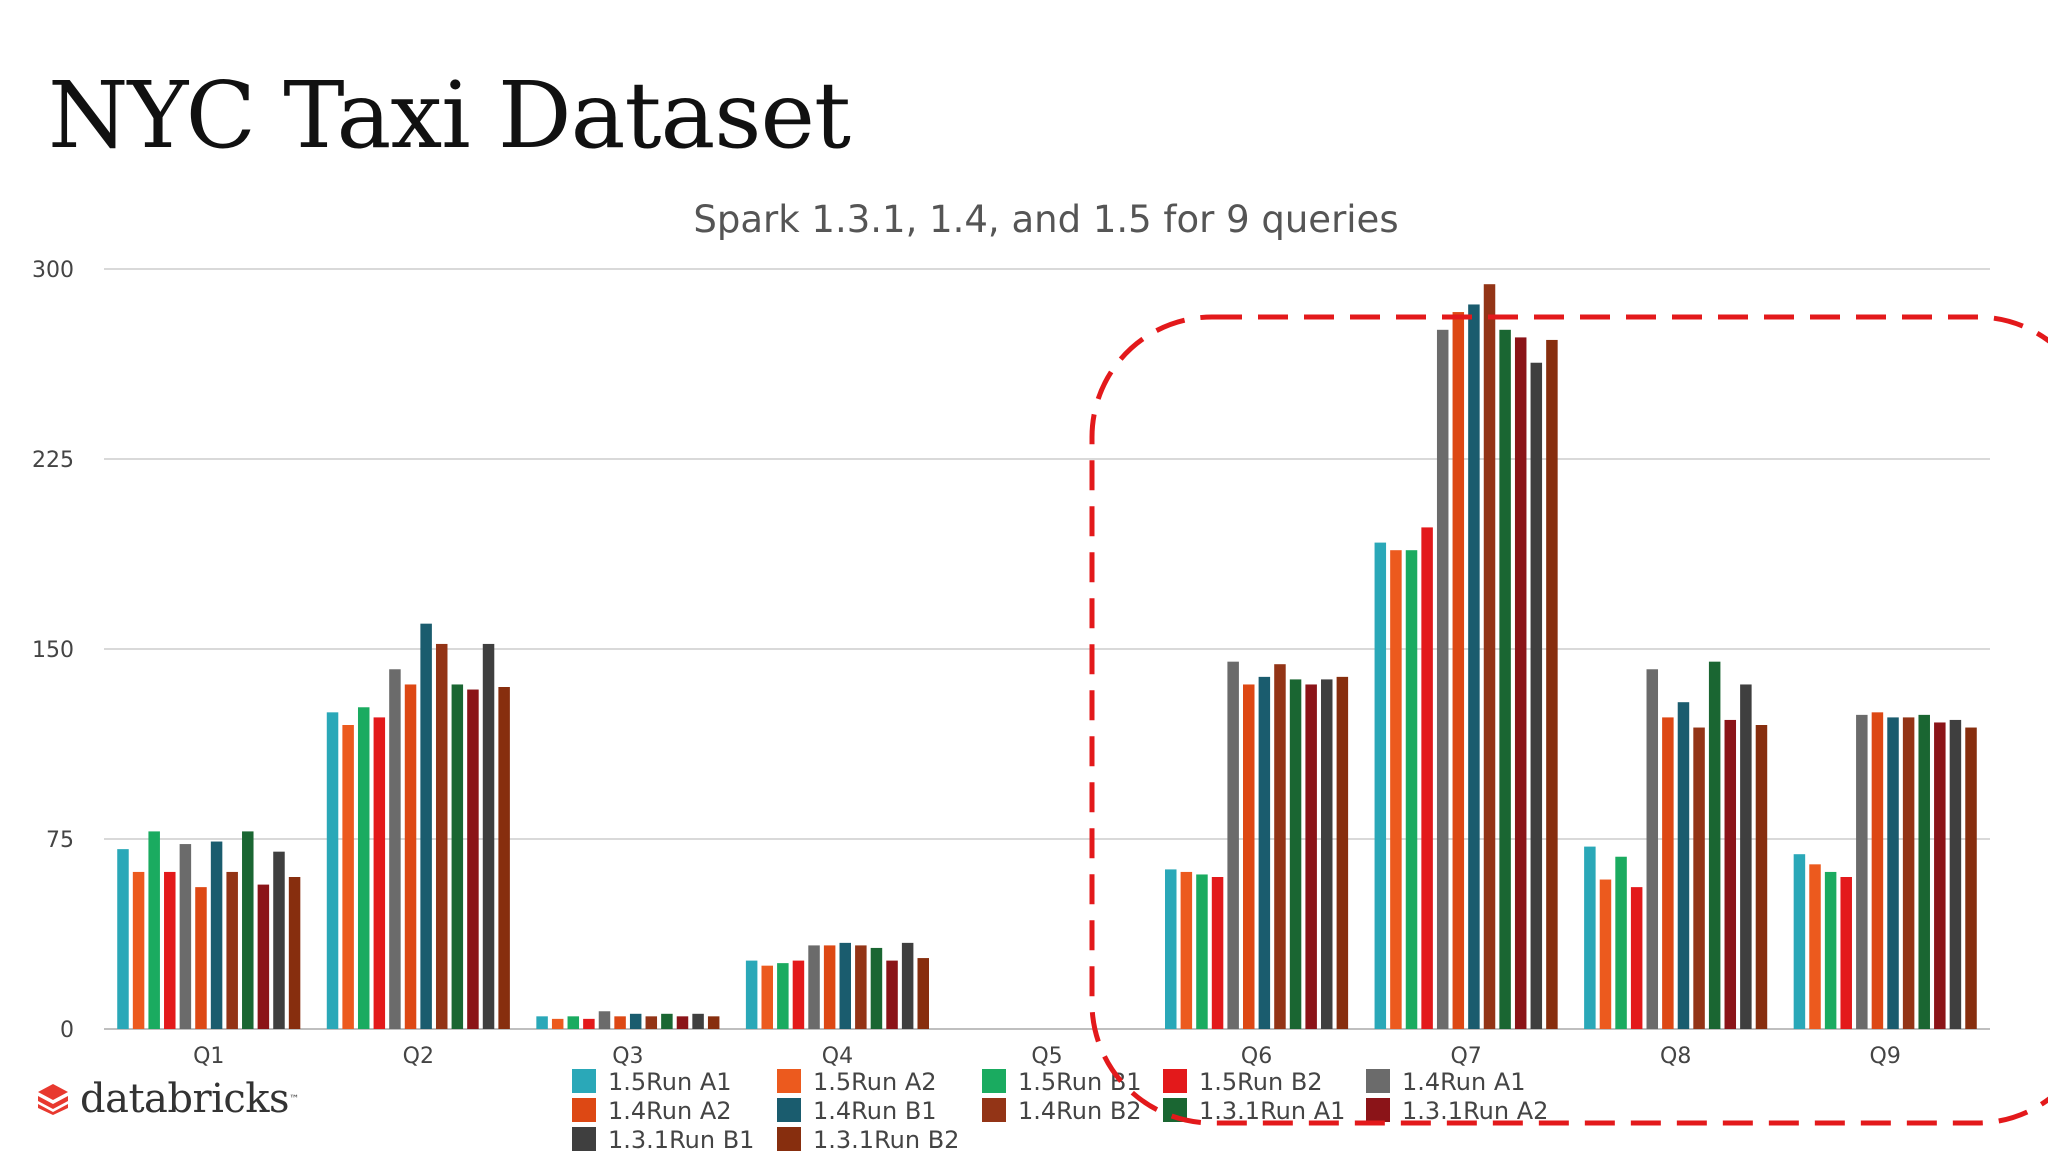 This screenshot has height=1152, width=2048. Describe the element at coordinates (1489, 656) in the screenshot. I see `bar-q7-s8` at that location.